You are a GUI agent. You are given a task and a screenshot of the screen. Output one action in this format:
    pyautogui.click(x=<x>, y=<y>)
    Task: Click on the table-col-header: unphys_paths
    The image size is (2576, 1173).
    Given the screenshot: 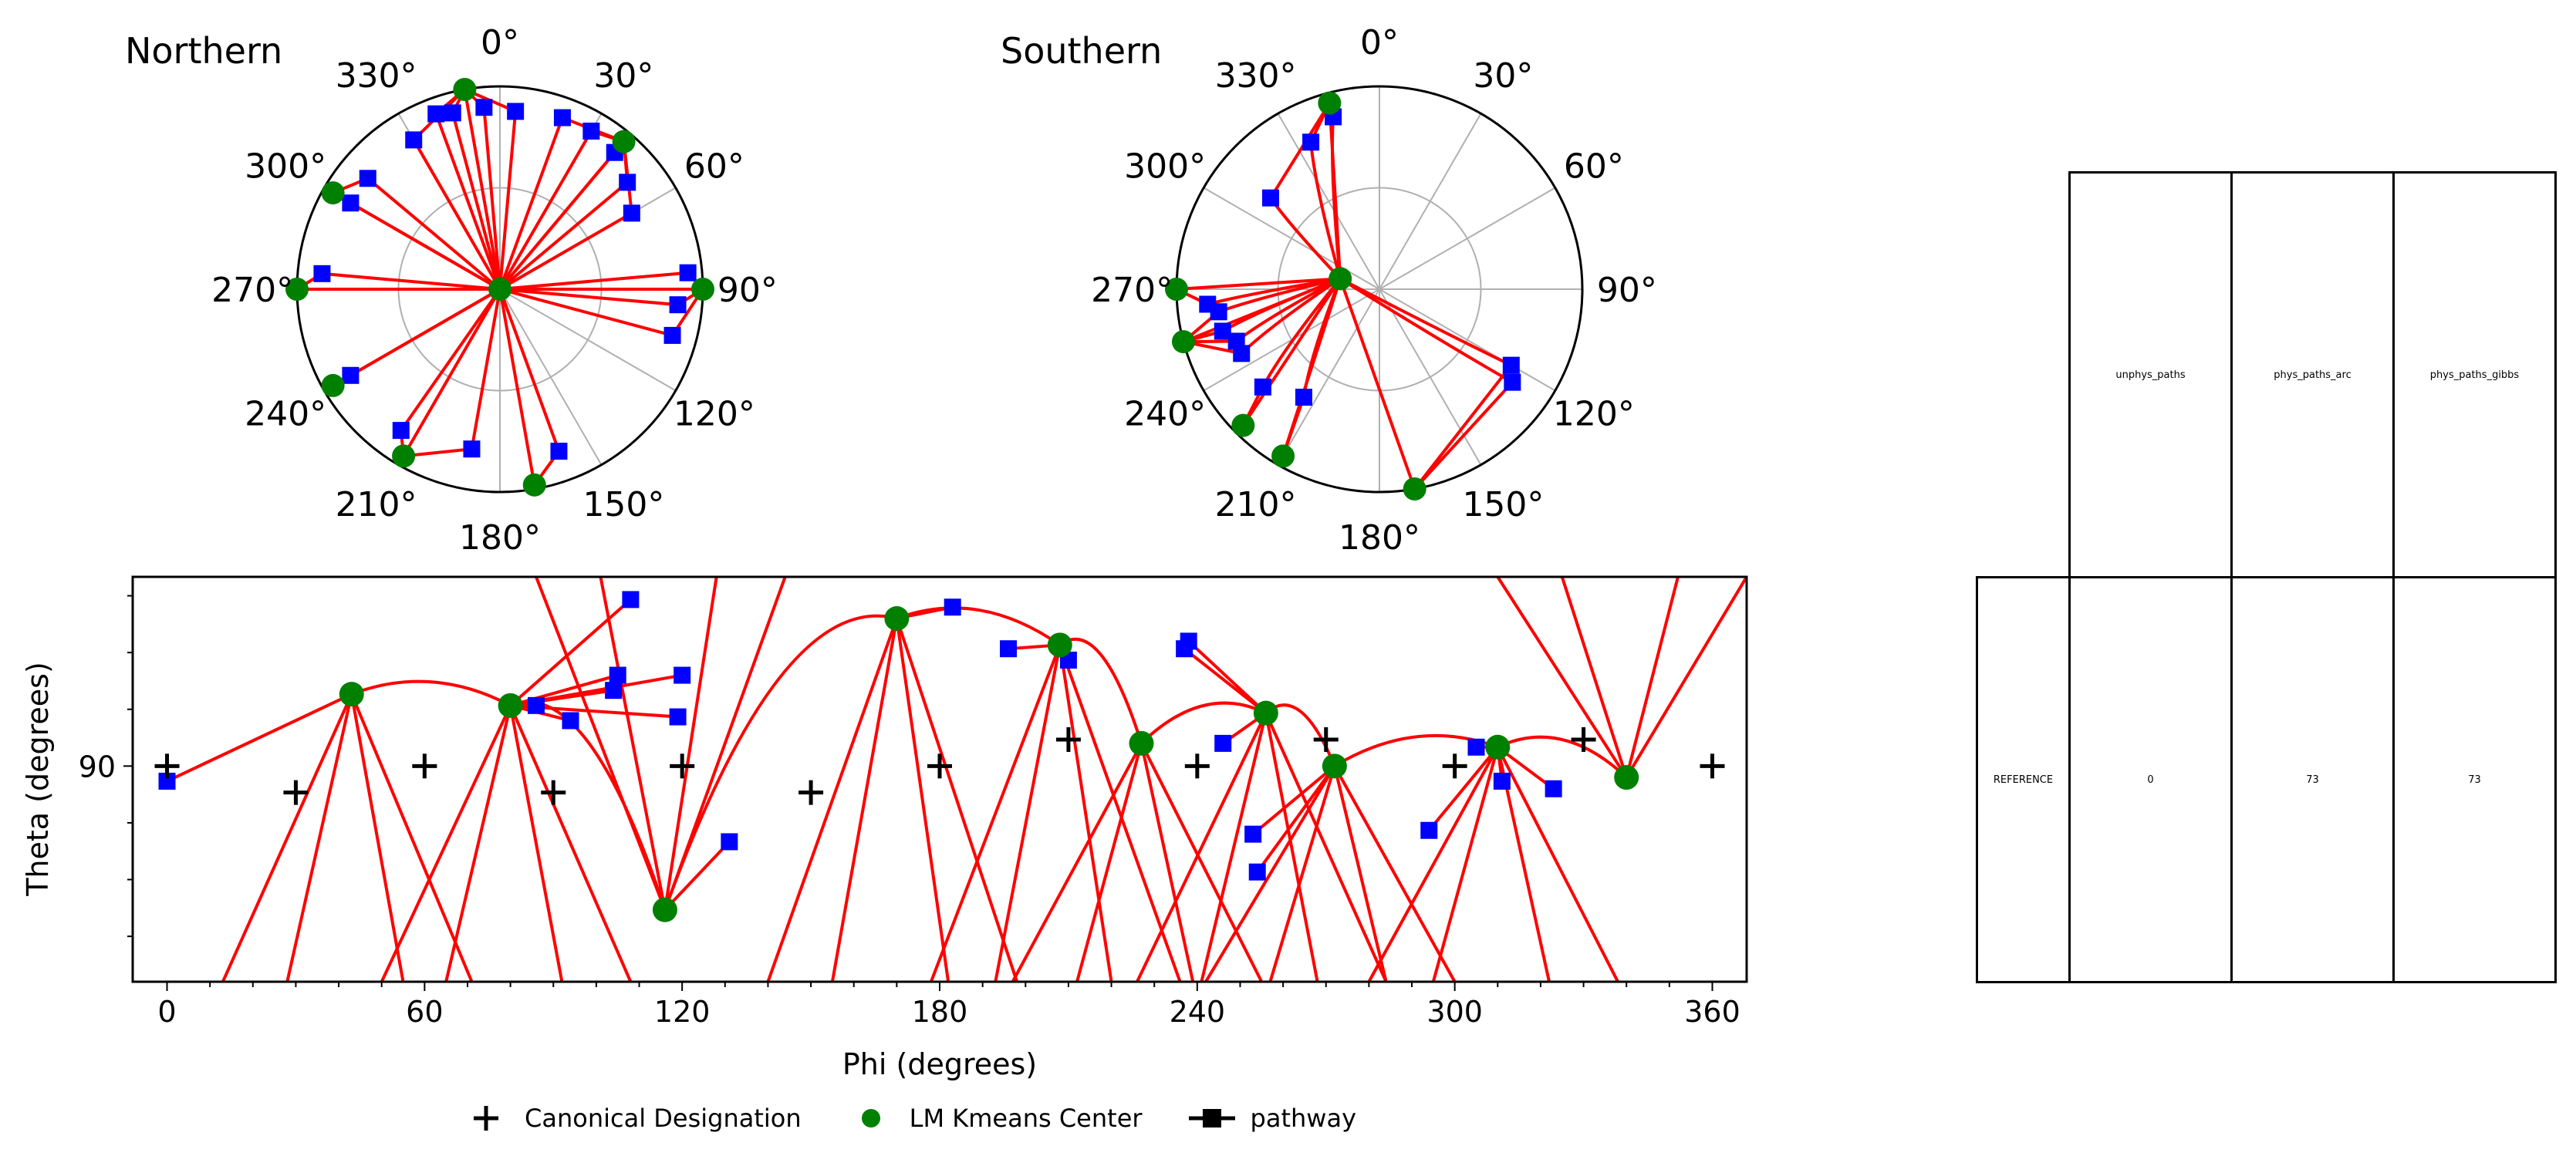 What is the action you would take?
    pyautogui.click(x=2150, y=375)
    